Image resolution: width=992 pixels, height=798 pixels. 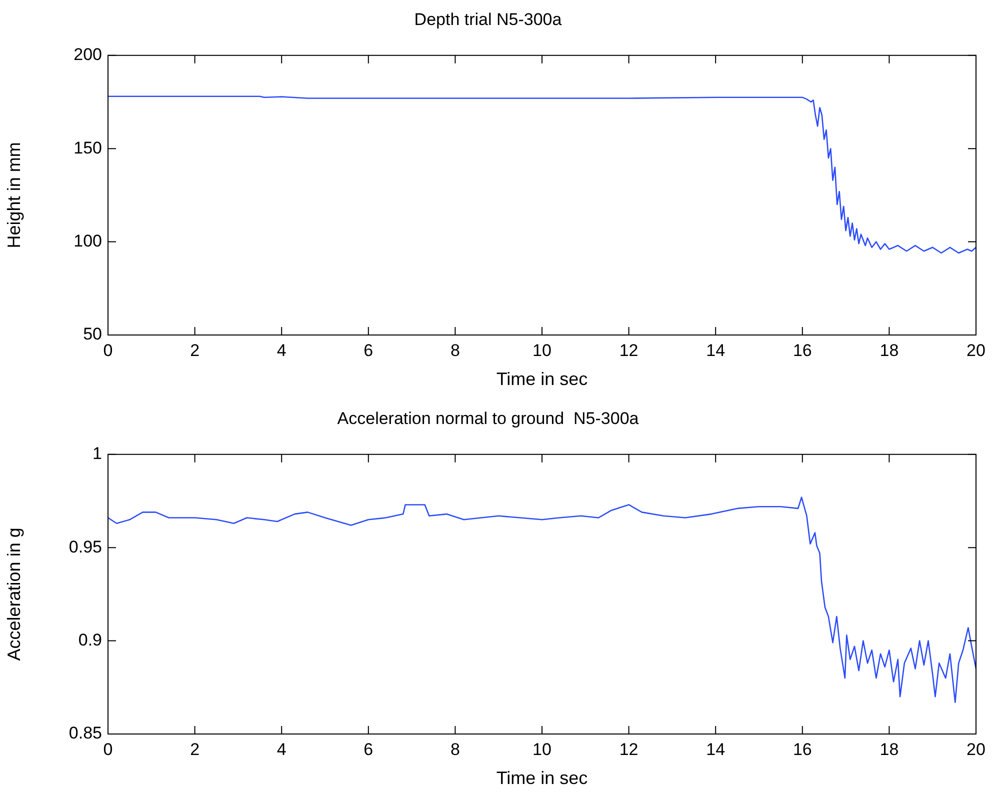 What do you see at coordinates (14, 195) in the screenshot?
I see `y-axis-title: Height in mm` at bounding box center [14, 195].